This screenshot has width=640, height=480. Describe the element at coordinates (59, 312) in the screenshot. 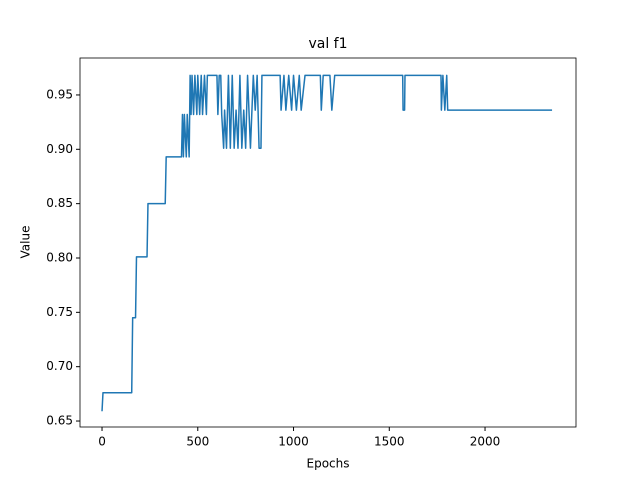

I see `y-tick-label: 0.75` at that location.